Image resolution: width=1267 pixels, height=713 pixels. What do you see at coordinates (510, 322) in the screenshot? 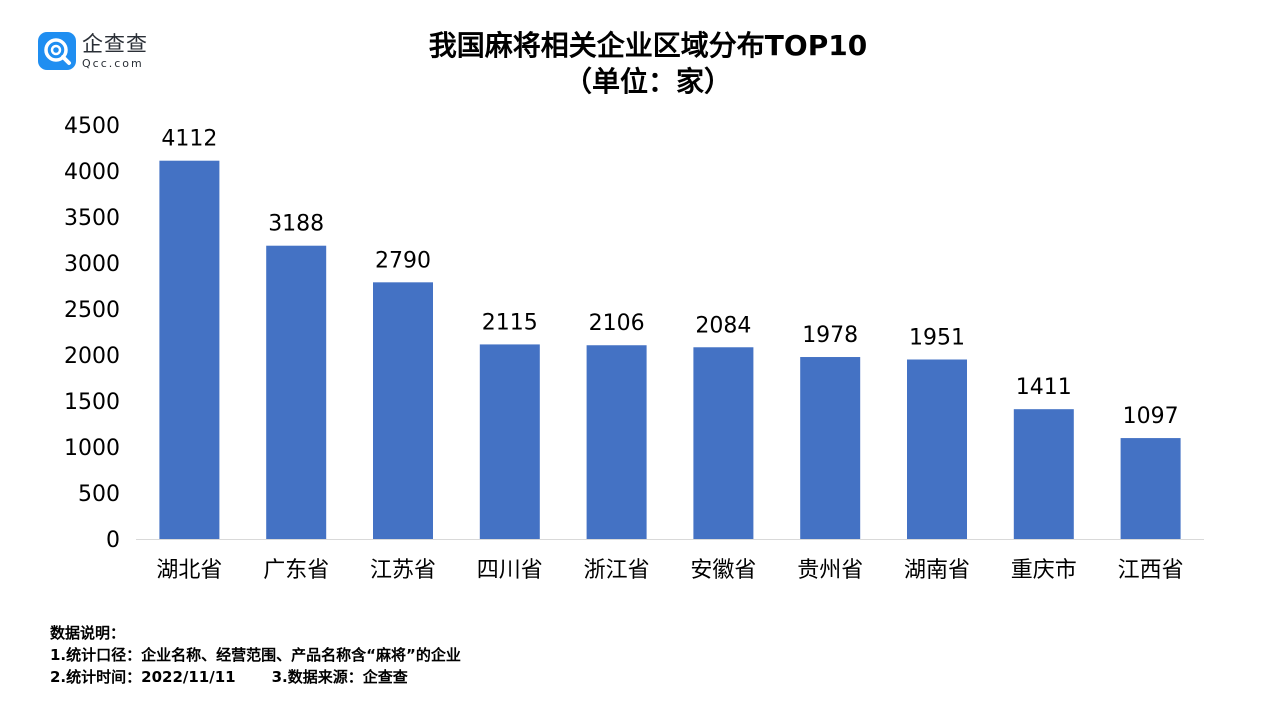
I see `data-label: 2115` at bounding box center [510, 322].